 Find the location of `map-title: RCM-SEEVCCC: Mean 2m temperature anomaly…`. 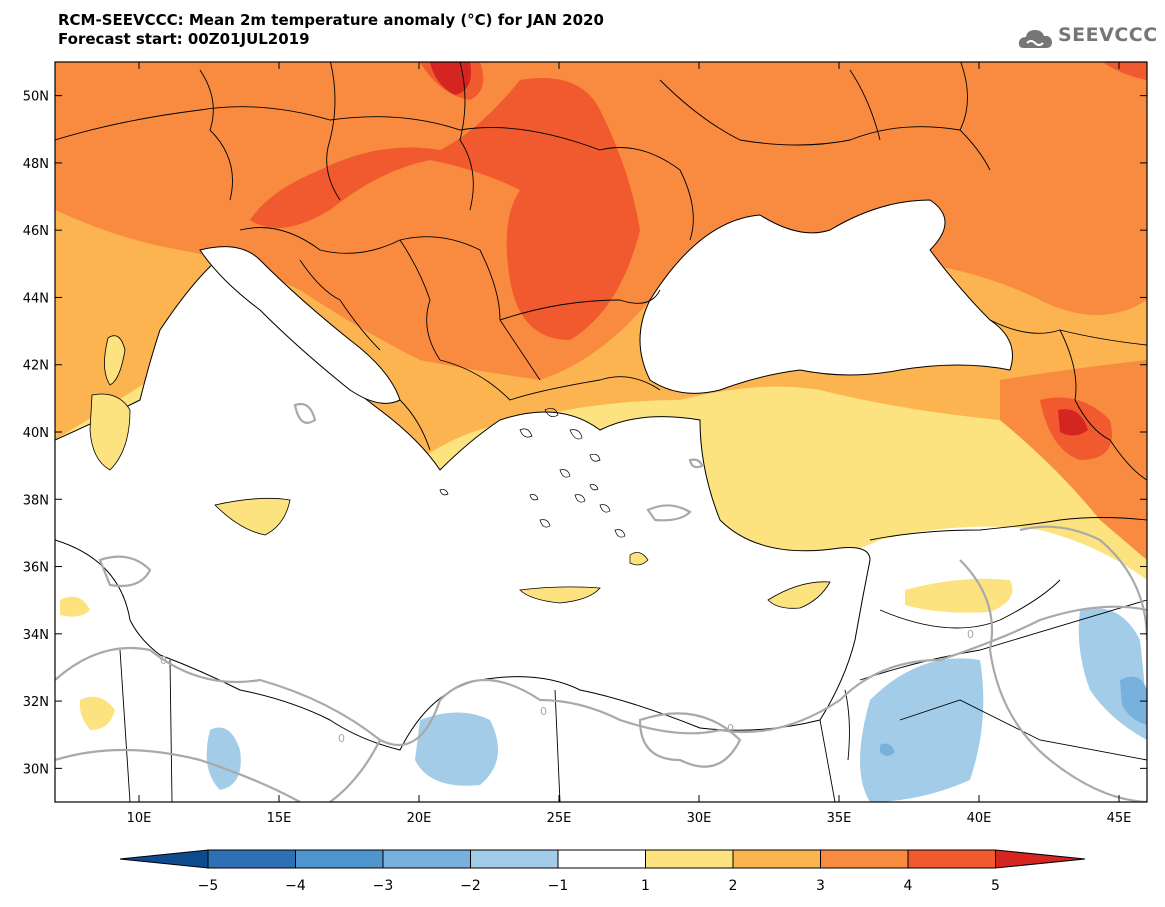

map-title: RCM-SEEVCCC: Mean 2m temperature anomaly… is located at coordinates (331, 20).